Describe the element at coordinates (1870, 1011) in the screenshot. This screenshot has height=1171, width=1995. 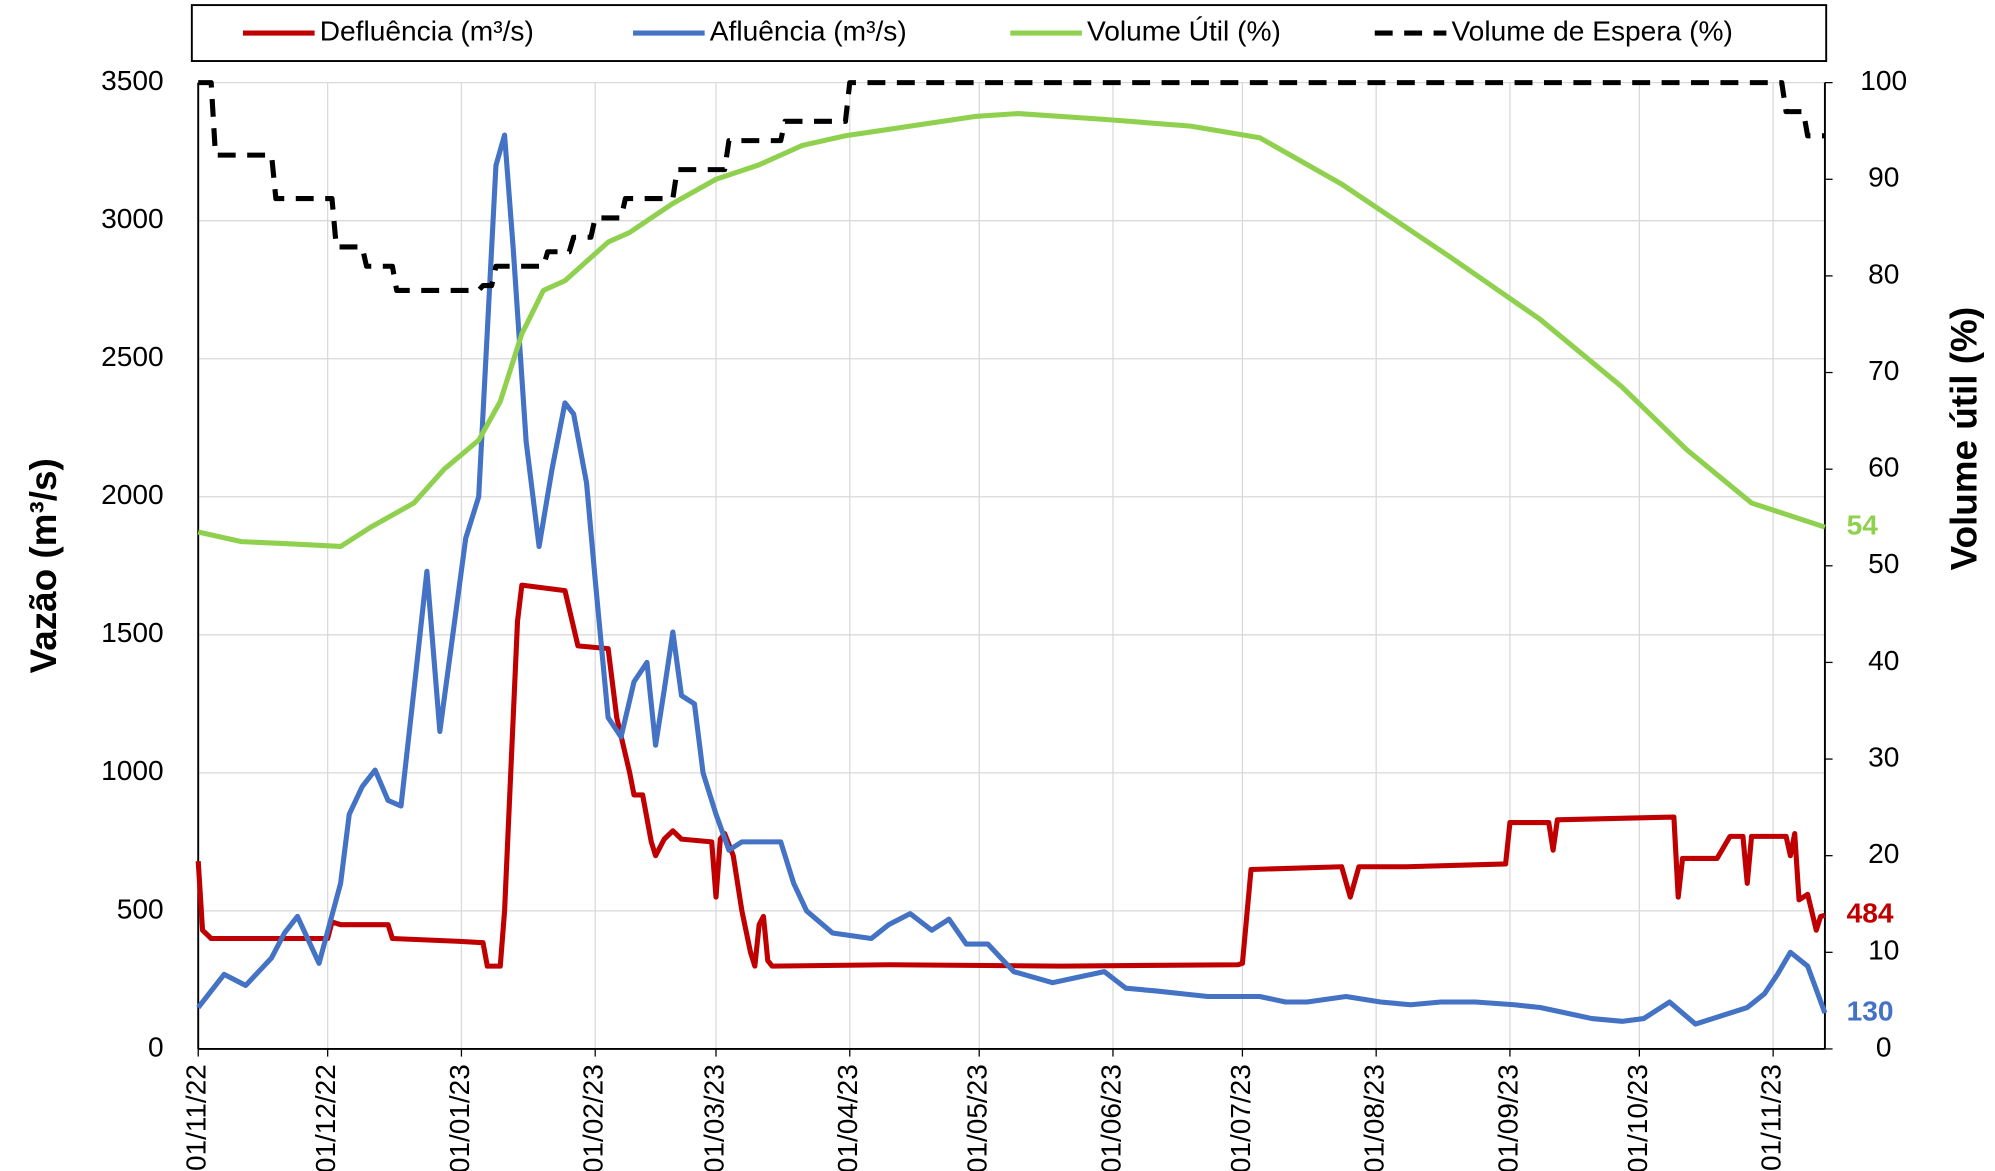
I see `end-label: 130` at that location.